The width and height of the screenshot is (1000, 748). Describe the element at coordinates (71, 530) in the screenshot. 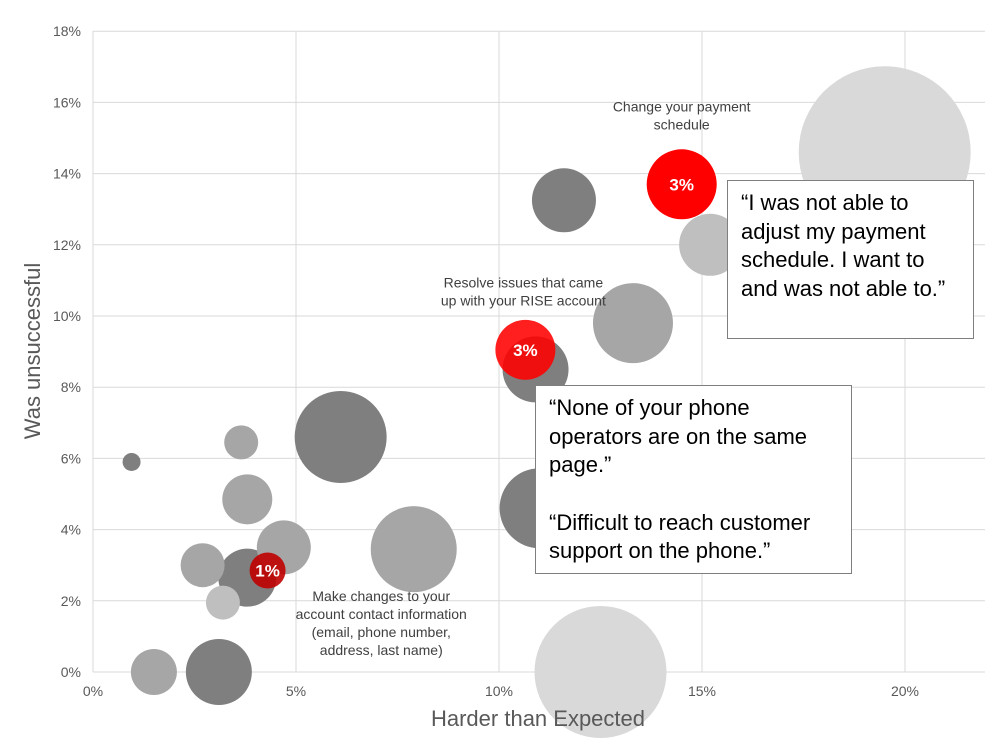

I see `y-tick-label: 4%` at that location.